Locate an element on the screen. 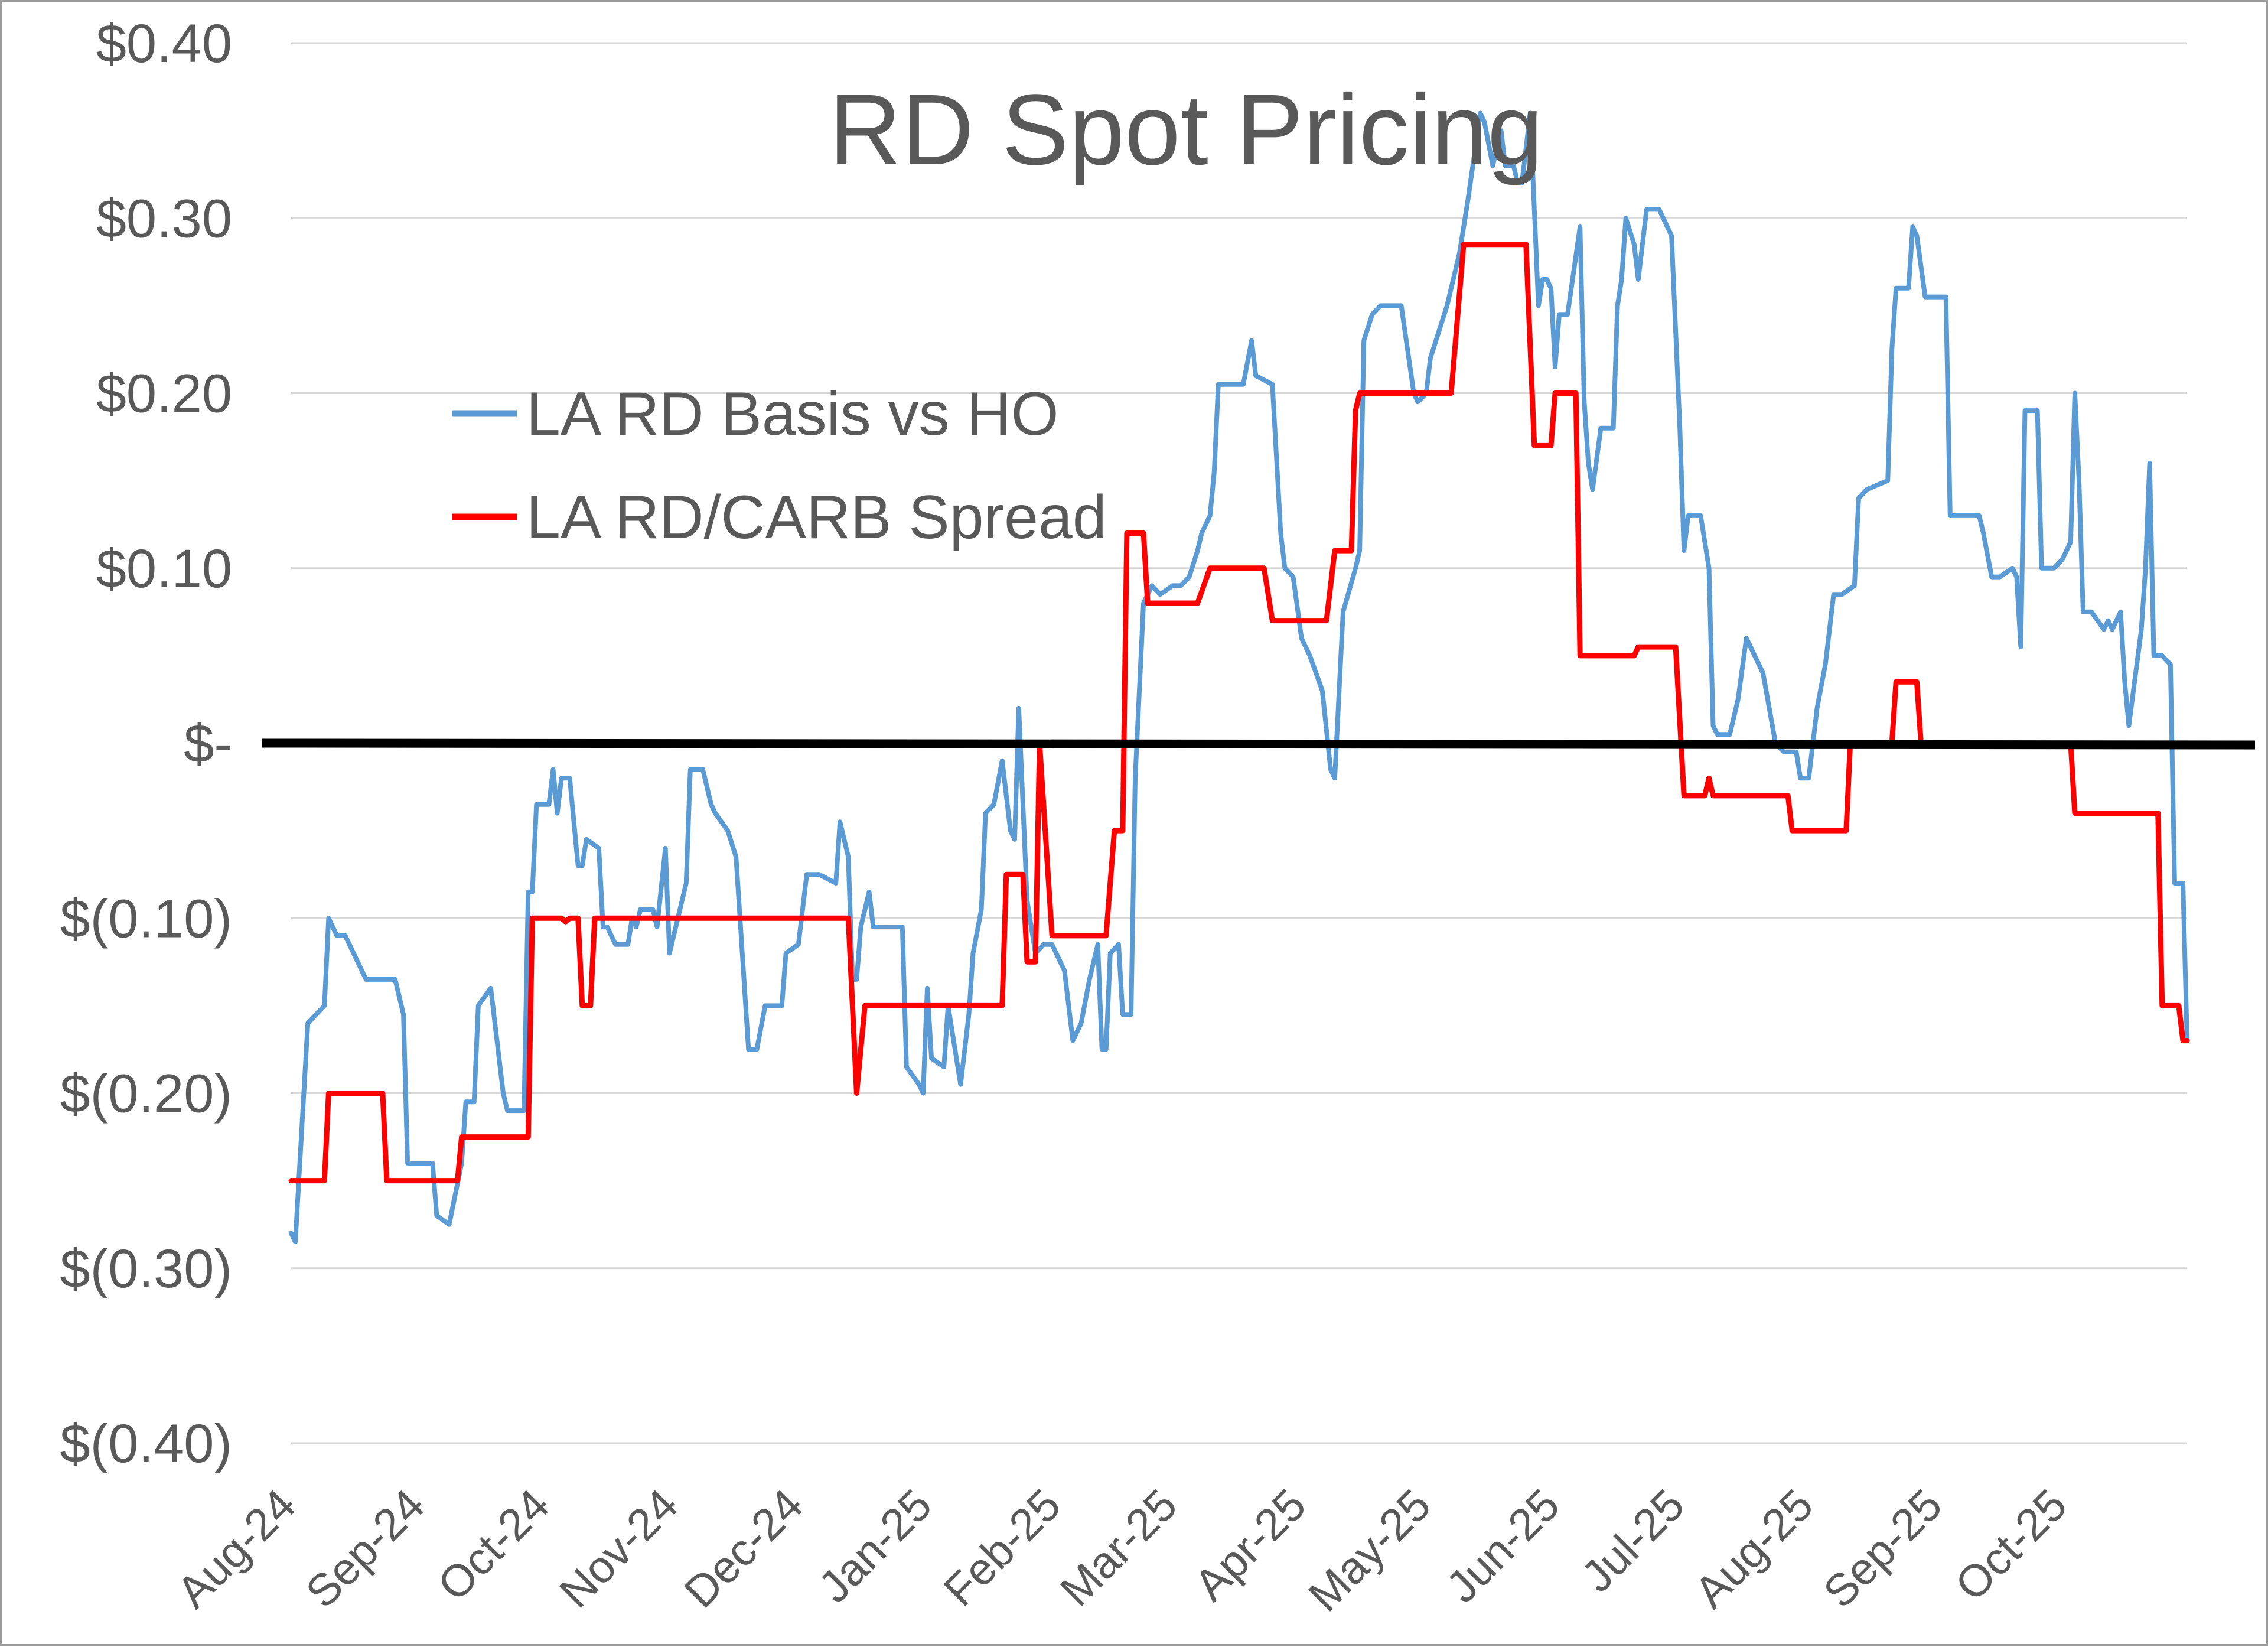  y-tick-label-3: $0.10 is located at coordinates (164, 569).